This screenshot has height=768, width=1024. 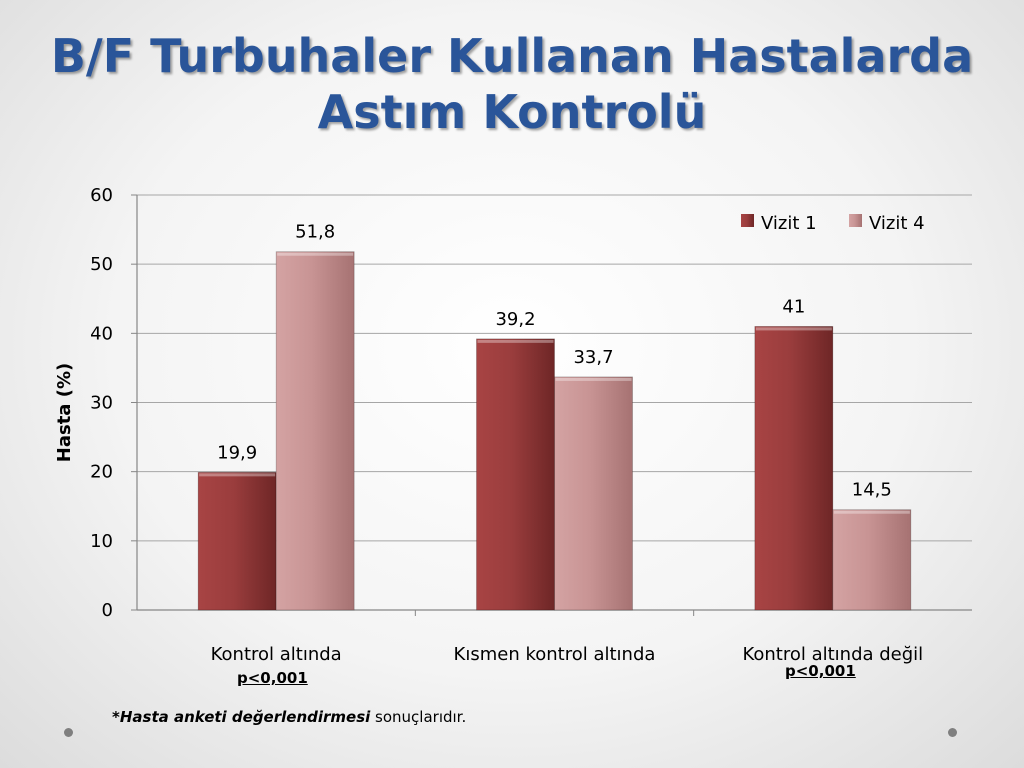 I want to click on title-line-2: Astım Kontrolü, so click(x=512, y=112).